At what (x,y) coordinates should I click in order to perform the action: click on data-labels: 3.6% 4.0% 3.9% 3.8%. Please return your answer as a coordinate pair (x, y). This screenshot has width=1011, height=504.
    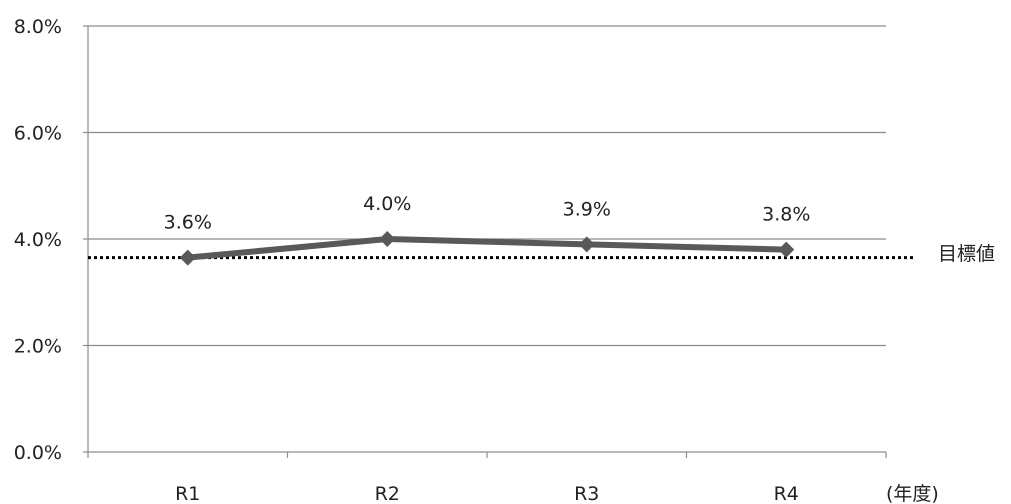
    Looking at the image, I should click on (487, 213).